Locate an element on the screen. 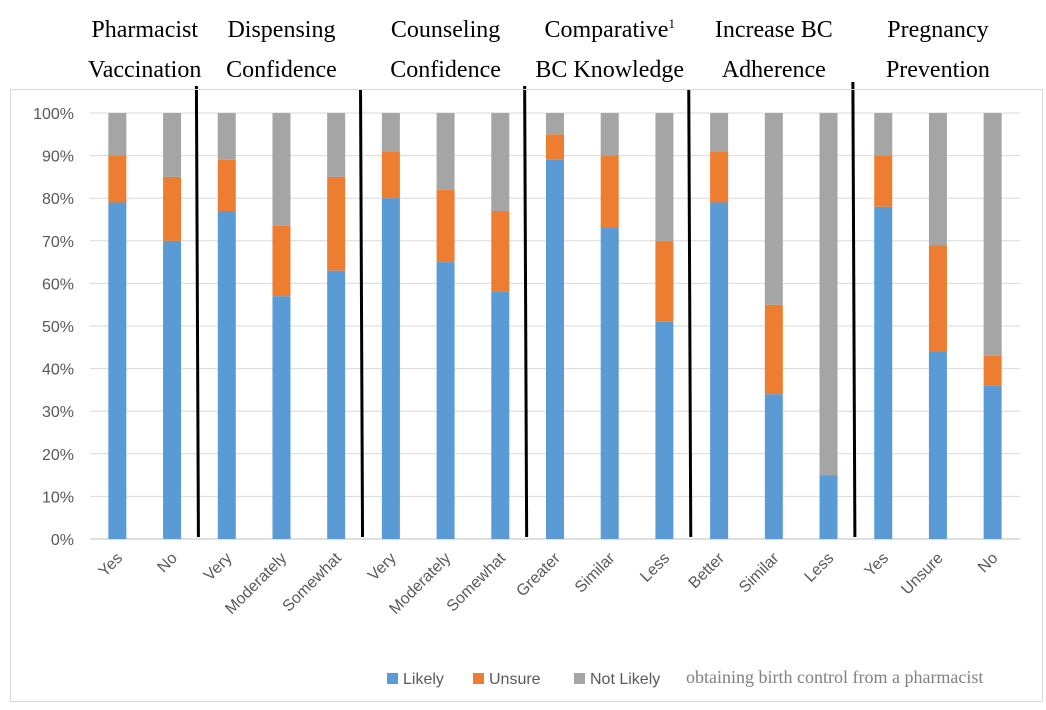 This screenshot has width=1046, height=710. legend-label: Likely is located at coordinates (423, 679).